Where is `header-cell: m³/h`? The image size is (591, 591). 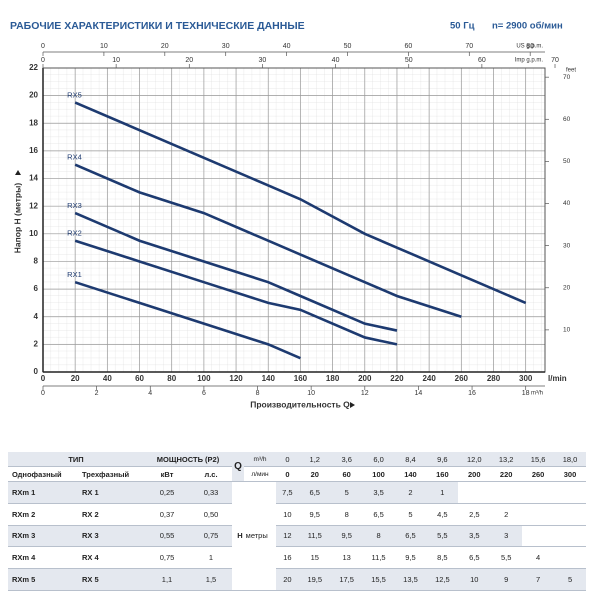
header-cell: m³/h is located at coordinates (260, 459).